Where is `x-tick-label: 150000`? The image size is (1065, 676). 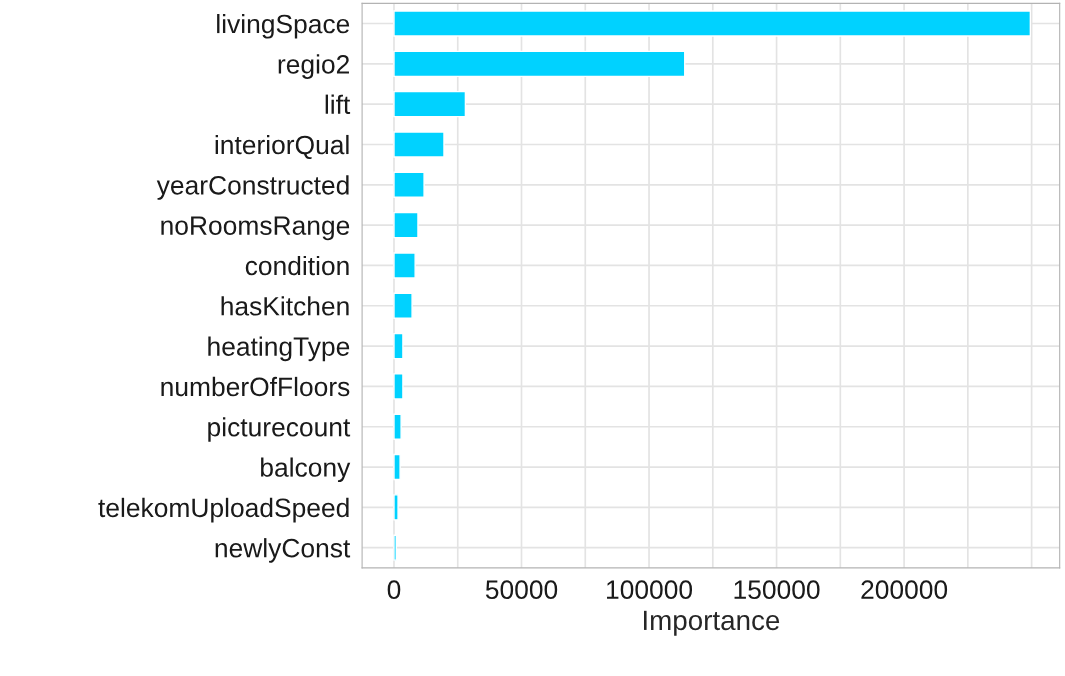 x-tick-label: 150000 is located at coordinates (777, 590).